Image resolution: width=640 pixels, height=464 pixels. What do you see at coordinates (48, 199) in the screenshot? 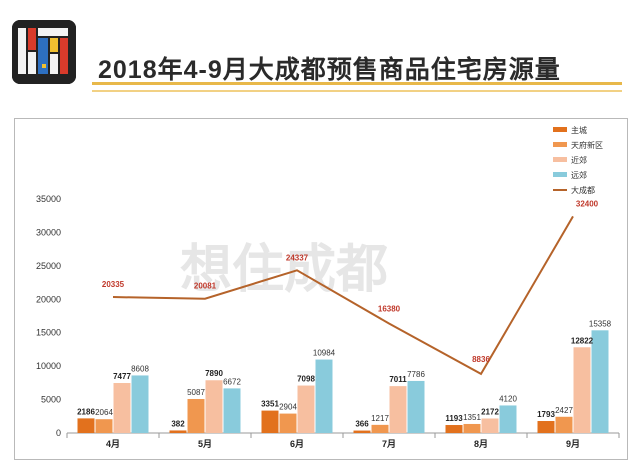
I see `y-tick-label: 35000` at bounding box center [48, 199].